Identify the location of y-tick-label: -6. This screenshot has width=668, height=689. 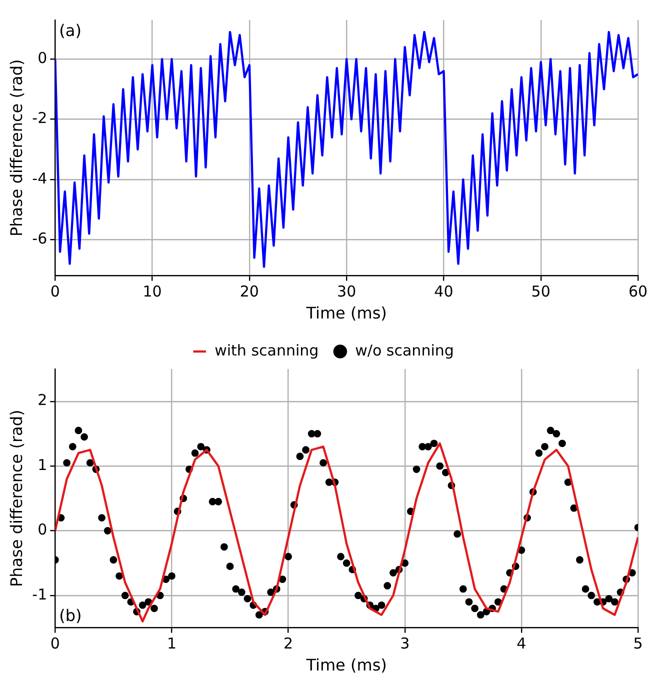
(40, 239).